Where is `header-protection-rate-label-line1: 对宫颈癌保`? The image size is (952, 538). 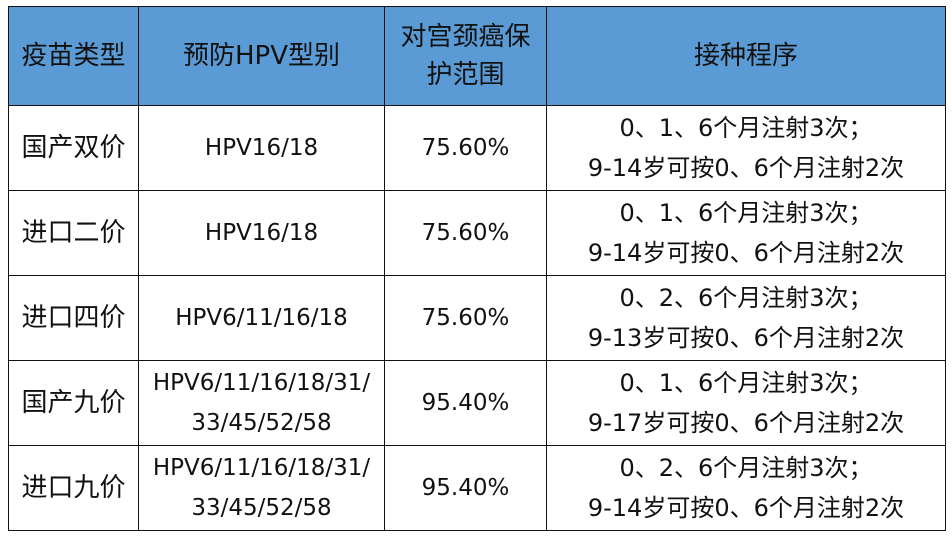
header-protection-rate-label-line1: 对宫颈癌保 is located at coordinates (465, 37).